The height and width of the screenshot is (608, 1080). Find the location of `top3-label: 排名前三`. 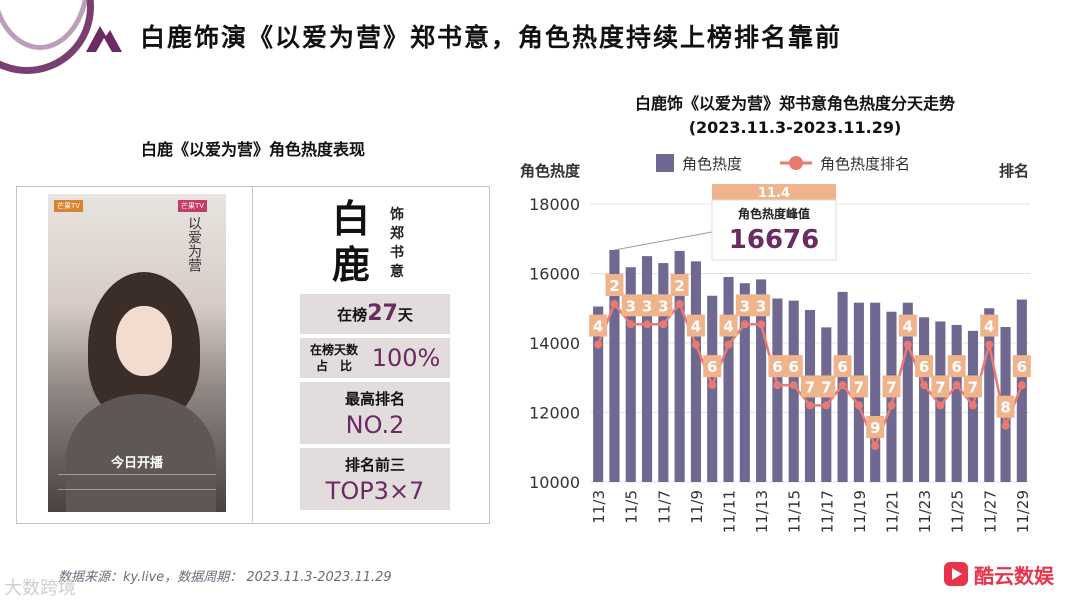

top3-label: 排名前三 is located at coordinates (374, 465).